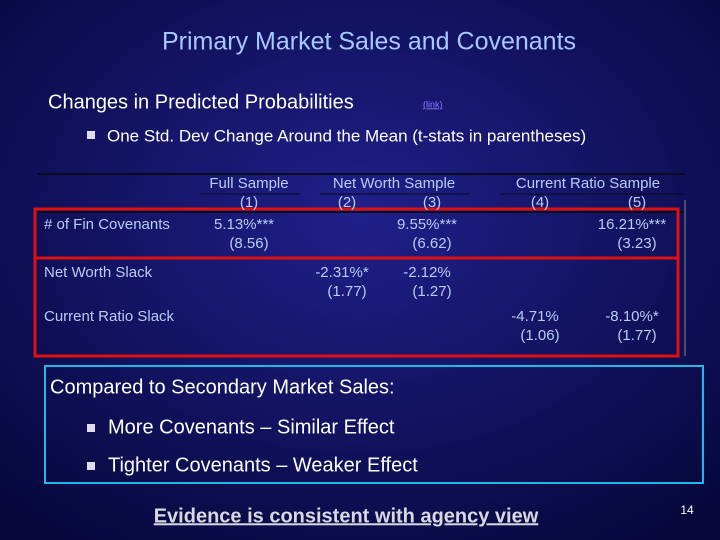  Describe the element at coordinates (540, 202) in the screenshot. I see `column-number: (4)` at that location.